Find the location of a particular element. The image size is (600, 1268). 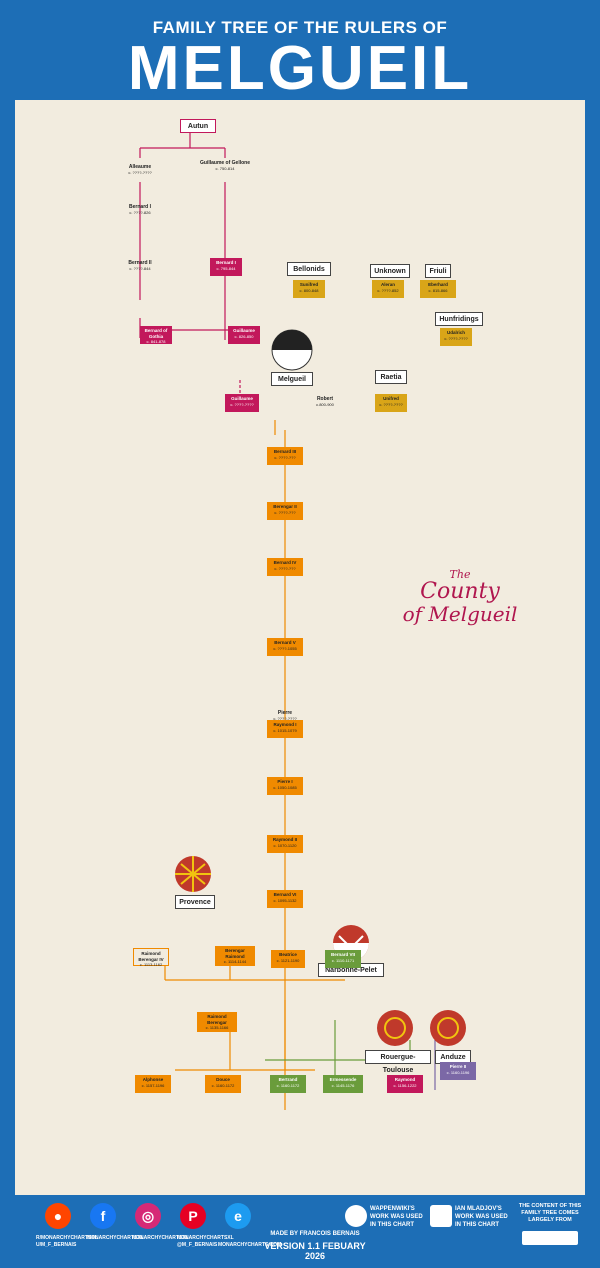

house-label-raetia: Raetia is located at coordinates (391, 377).